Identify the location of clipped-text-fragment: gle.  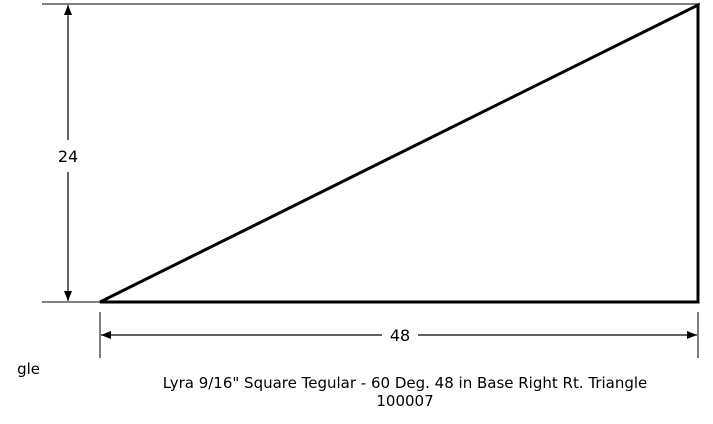
(28, 369).